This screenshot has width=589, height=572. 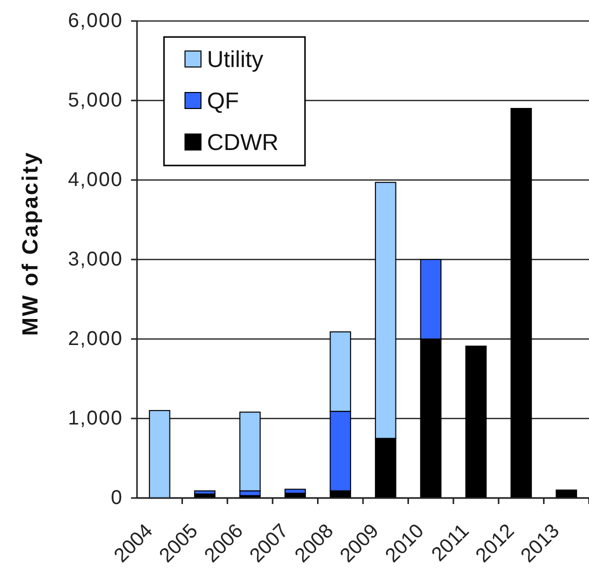 I want to click on legend-label: Utility, so click(x=235, y=59).